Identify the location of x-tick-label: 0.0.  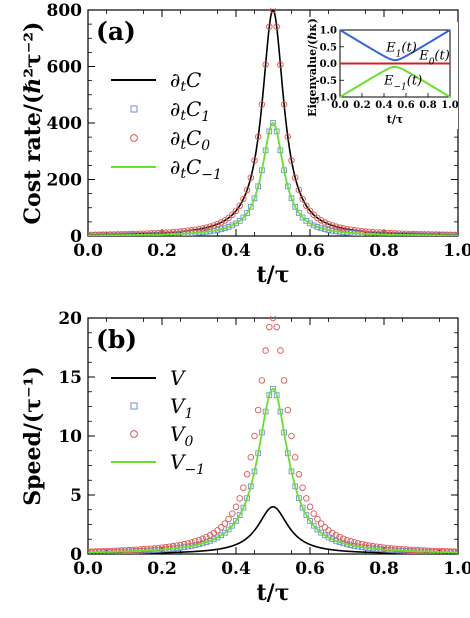
(88, 251).